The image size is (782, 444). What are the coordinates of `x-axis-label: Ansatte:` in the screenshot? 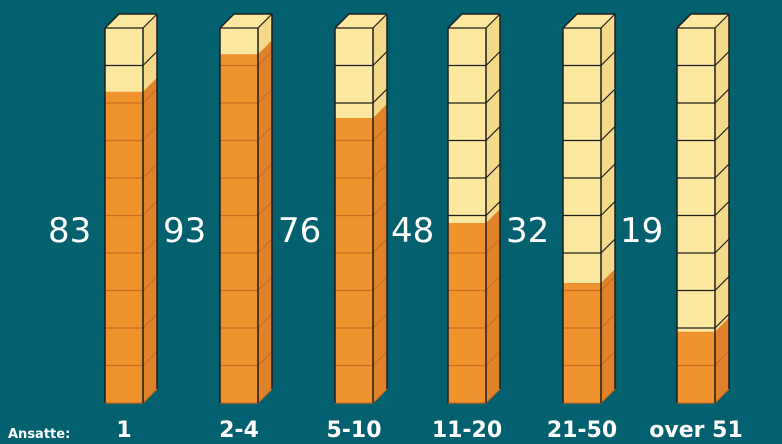 It's located at (39, 434).